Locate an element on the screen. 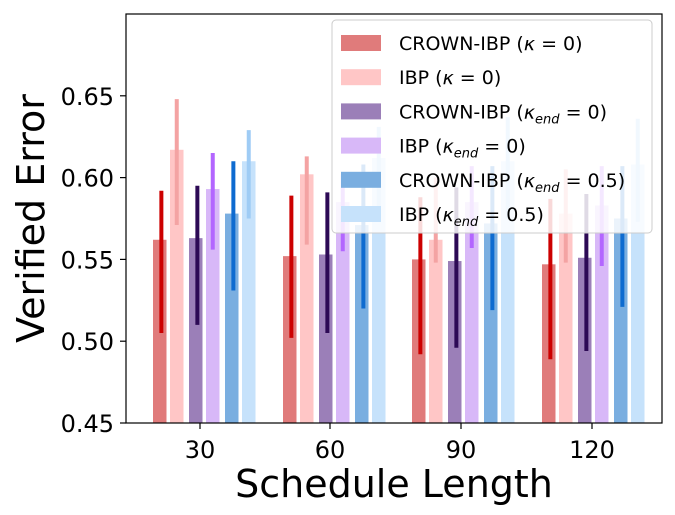 The width and height of the screenshot is (675, 515). x-tick-label: 60 is located at coordinates (330, 450).